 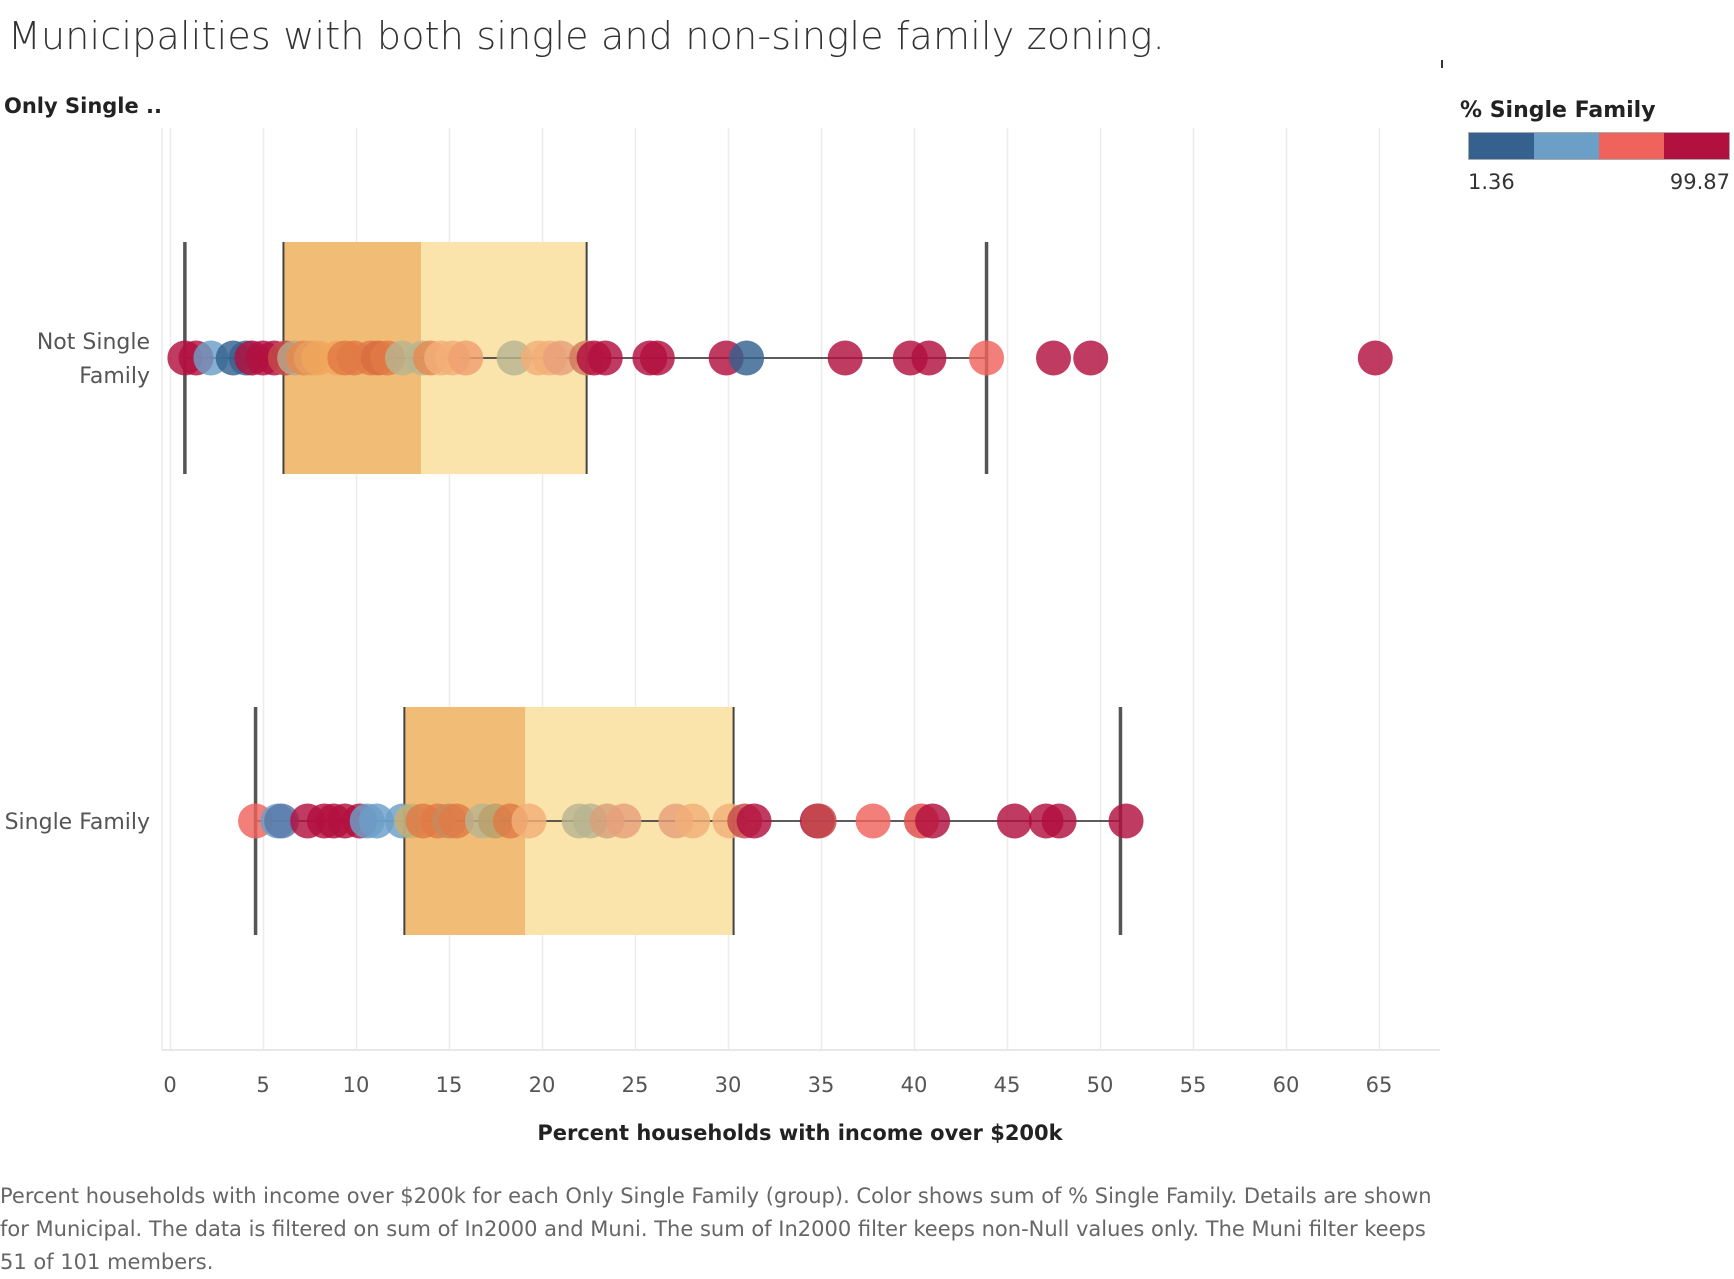 I want to click on x-tick-label: 30, so click(x=728, y=1085).